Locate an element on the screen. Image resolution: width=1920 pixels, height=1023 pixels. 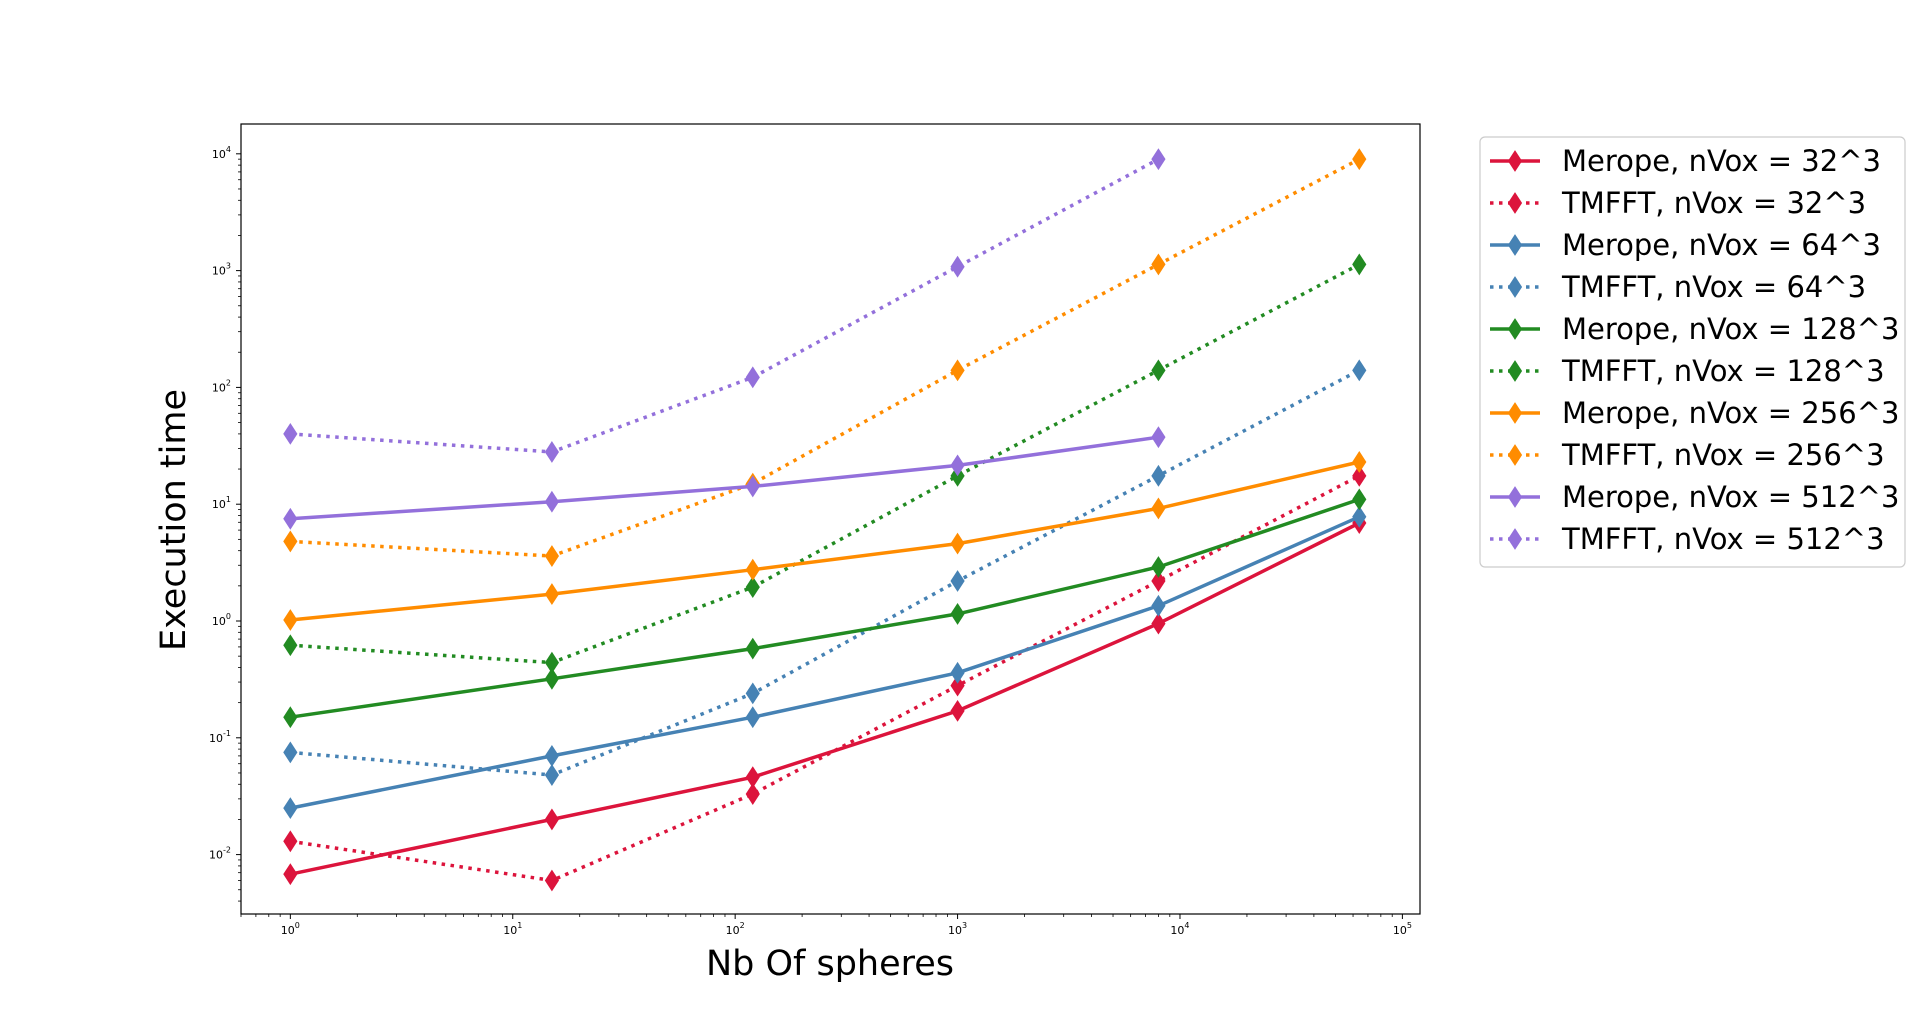
legend-label: TMFFT, nVox = 128^3 is located at coordinates (1723, 371).